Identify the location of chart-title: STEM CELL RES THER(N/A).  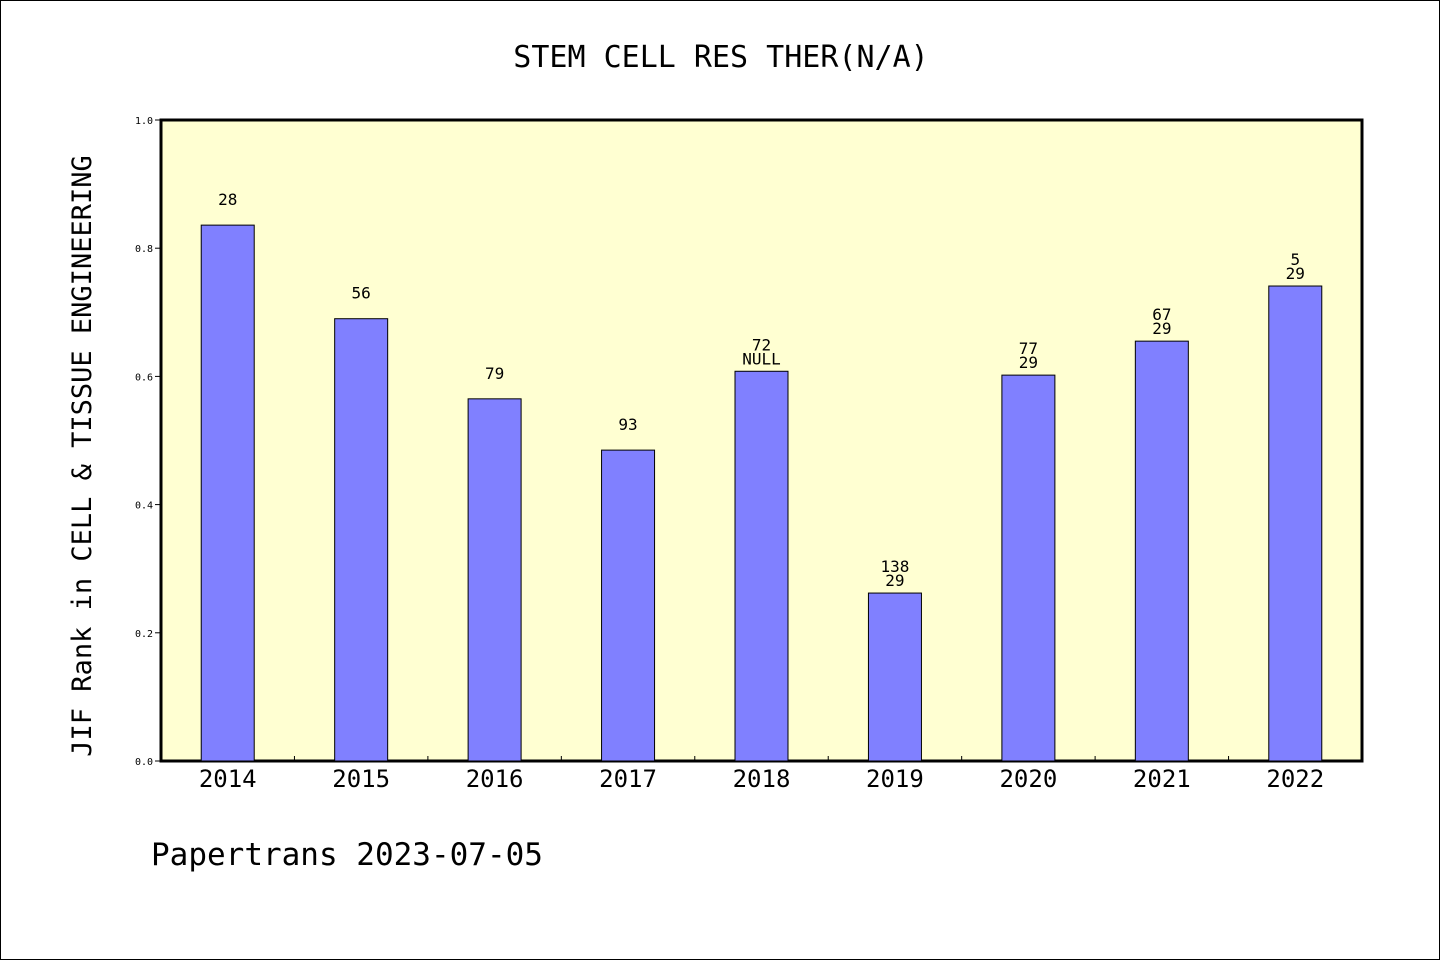
(720, 57).